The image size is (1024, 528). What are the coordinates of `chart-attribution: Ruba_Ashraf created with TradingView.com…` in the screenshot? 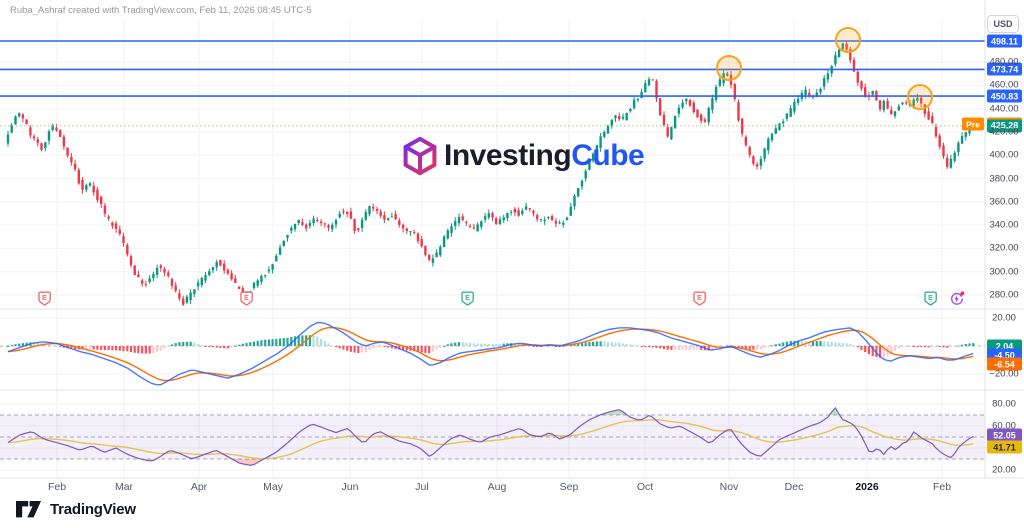 It's located at (161, 10).